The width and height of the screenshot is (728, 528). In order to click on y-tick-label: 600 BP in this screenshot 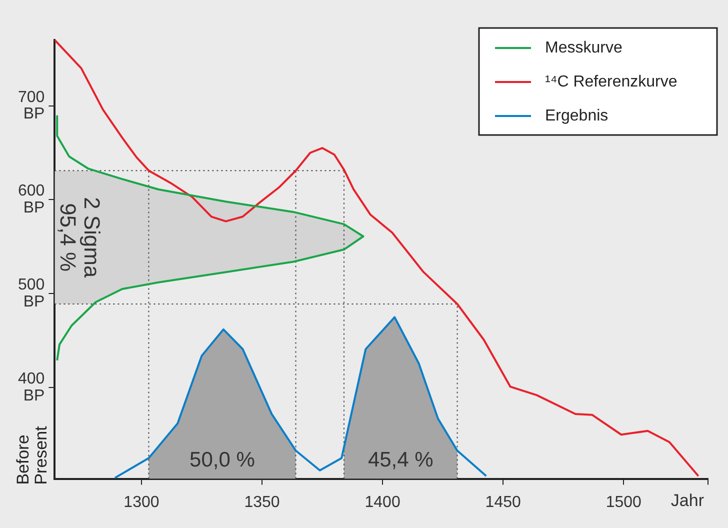, I will do `click(31, 199)`.